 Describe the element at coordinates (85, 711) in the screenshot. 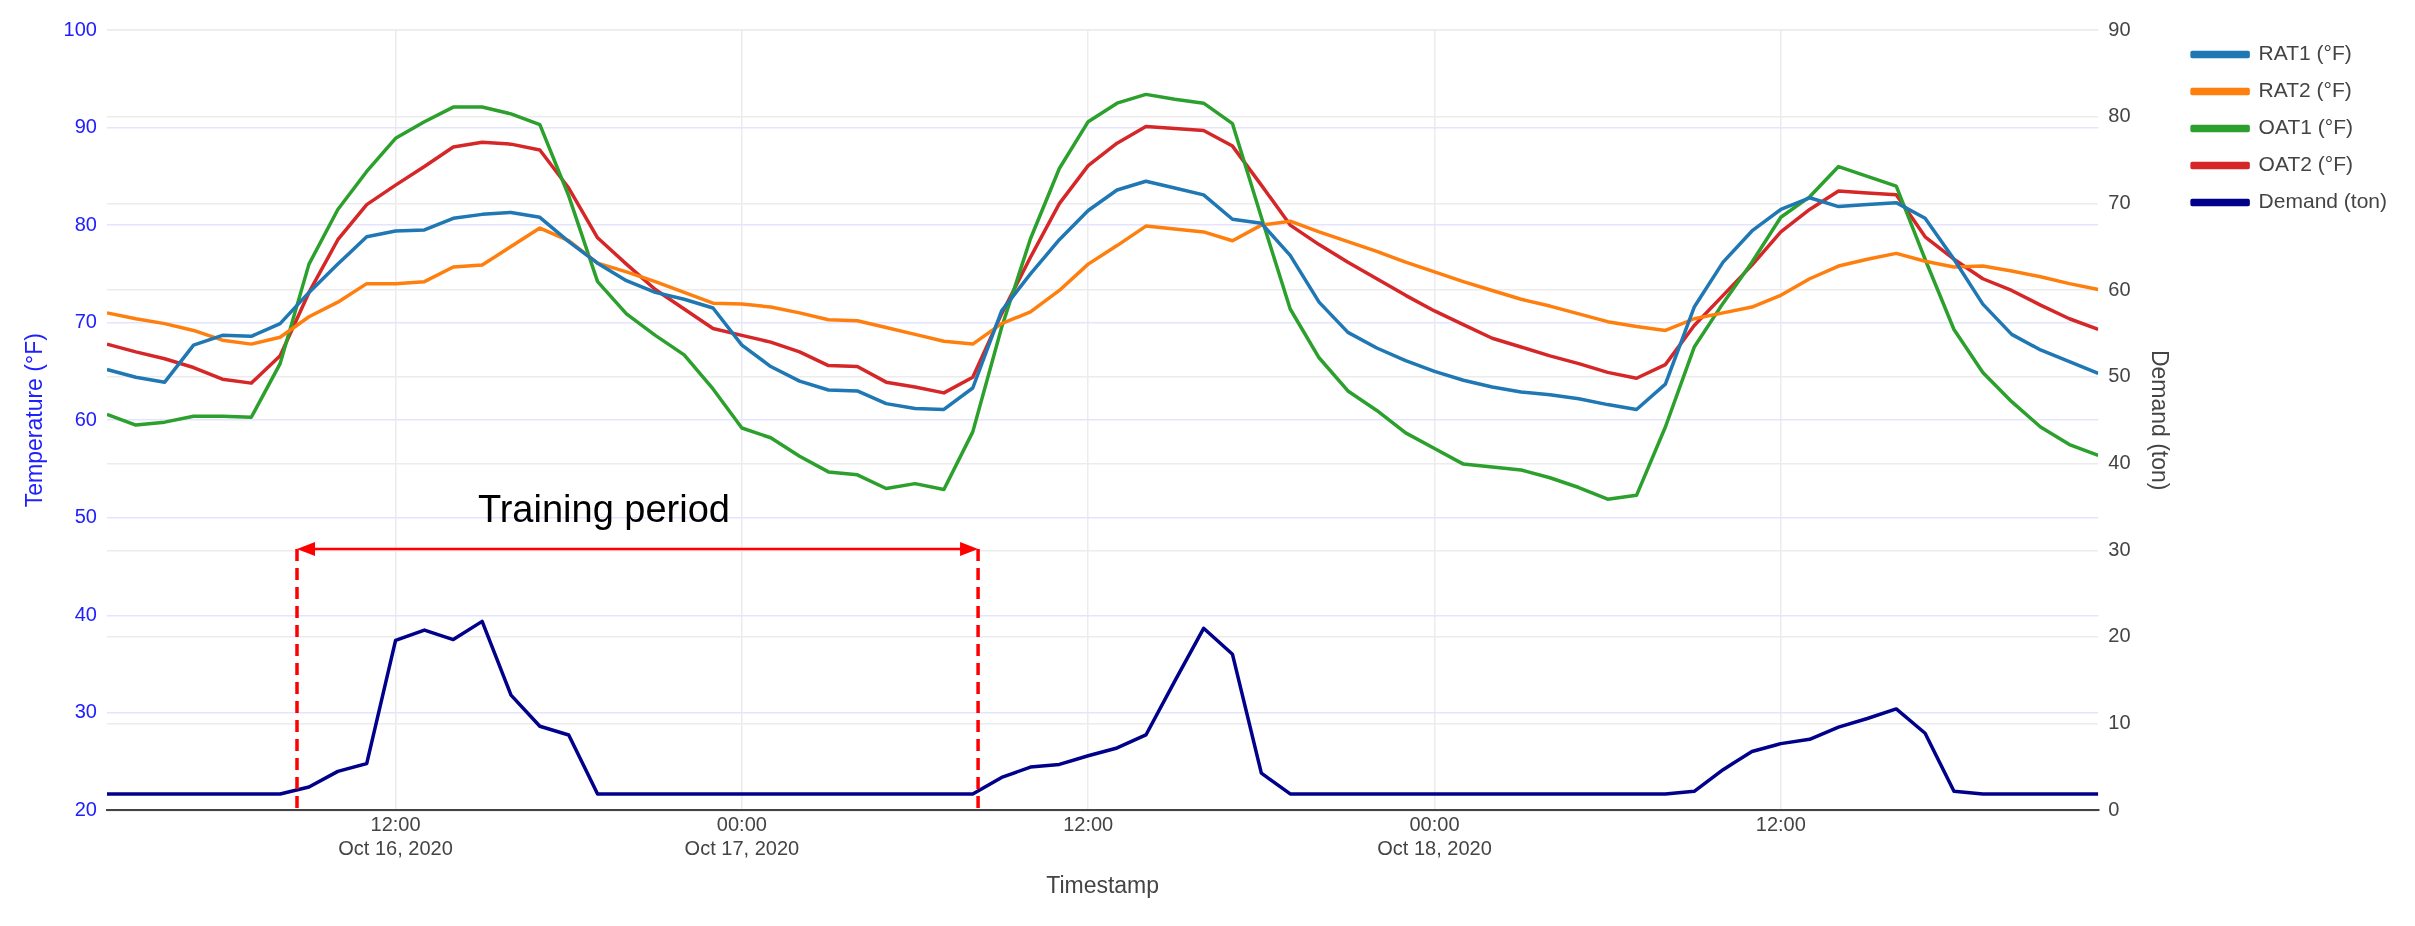

I see `y-tick-label: 30` at that location.